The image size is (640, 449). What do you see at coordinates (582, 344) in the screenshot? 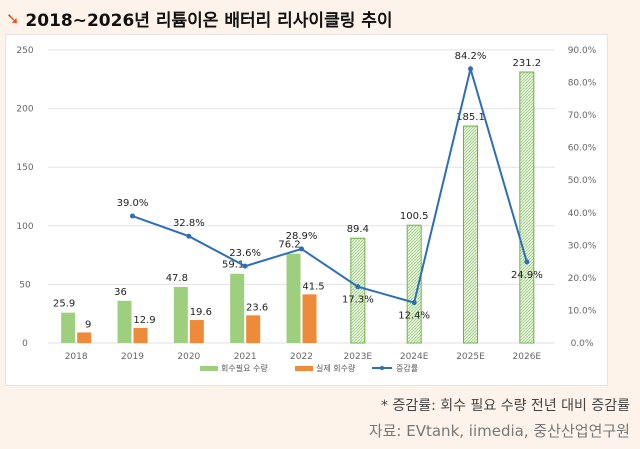
I see `y2-tick-label: 0.0%` at bounding box center [582, 344].